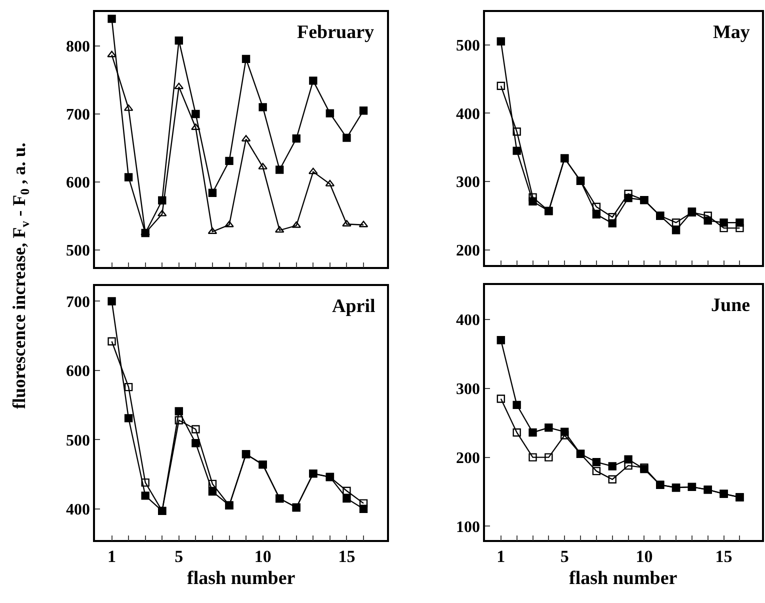 This screenshot has height=603, width=765. Describe the element at coordinates (468, 527) in the screenshot. I see `y-tick-label: 100` at that location.